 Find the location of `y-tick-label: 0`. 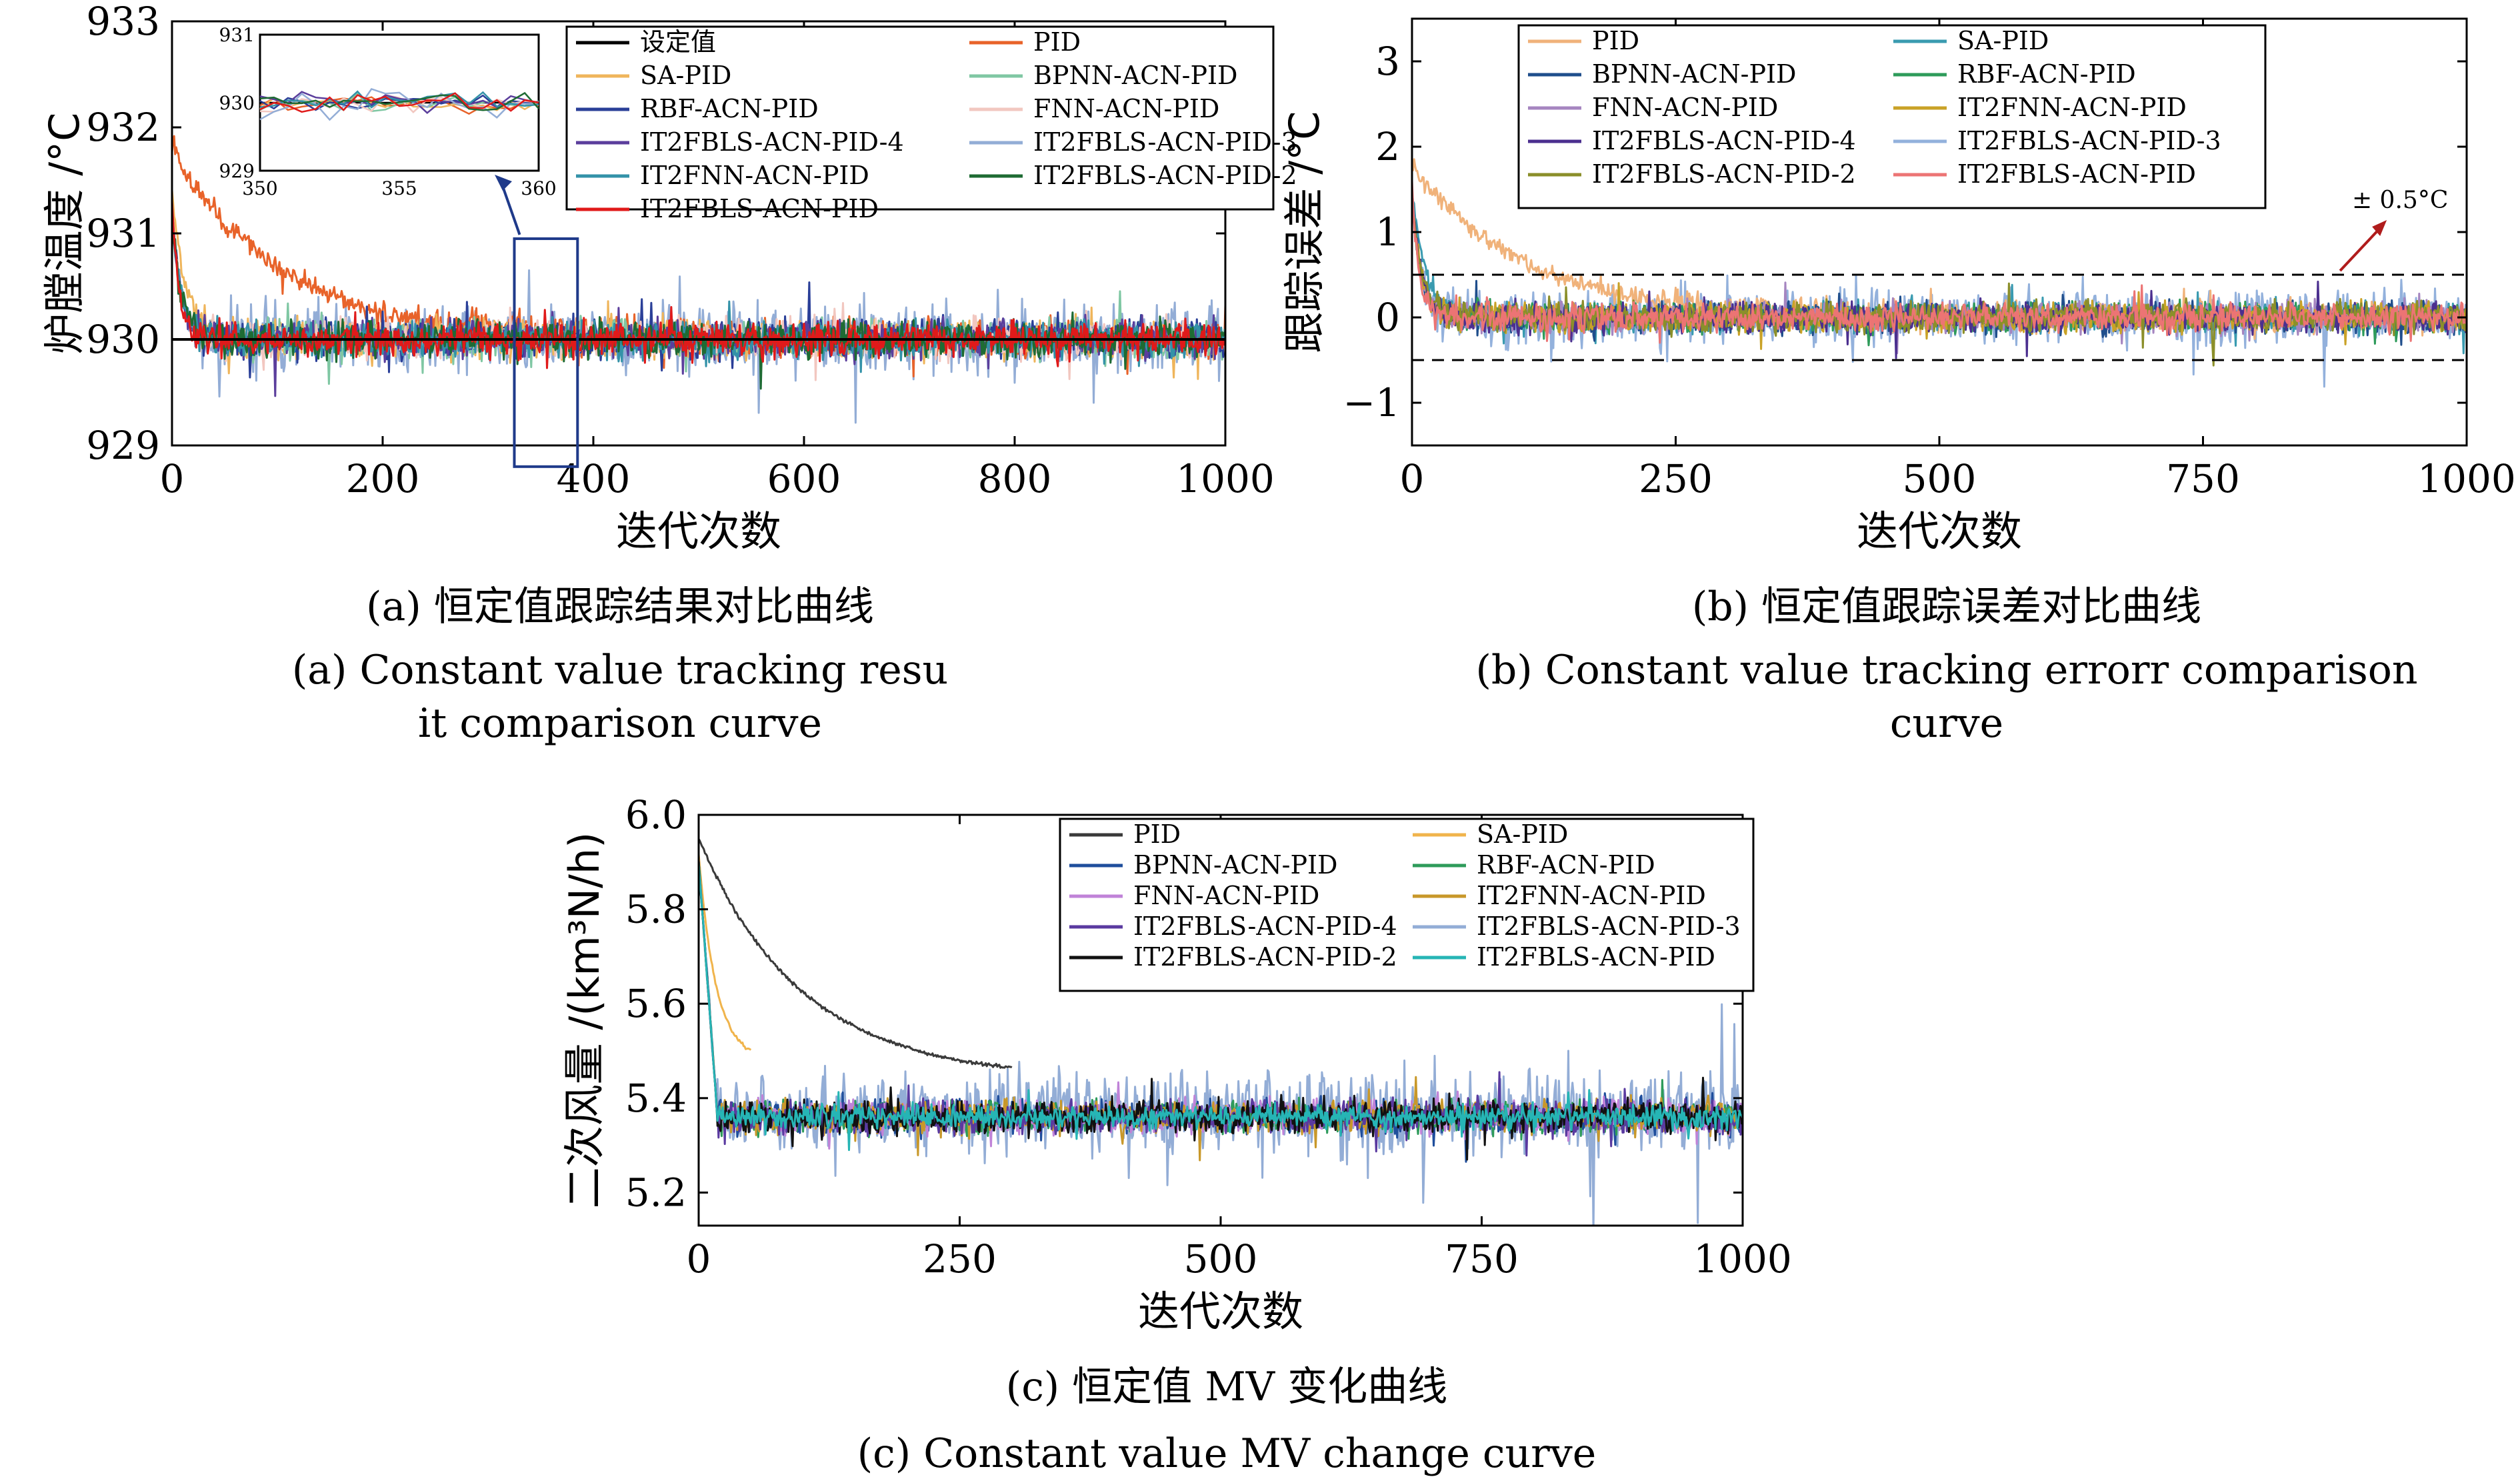

y-tick-label: 0 is located at coordinates (1387, 318).